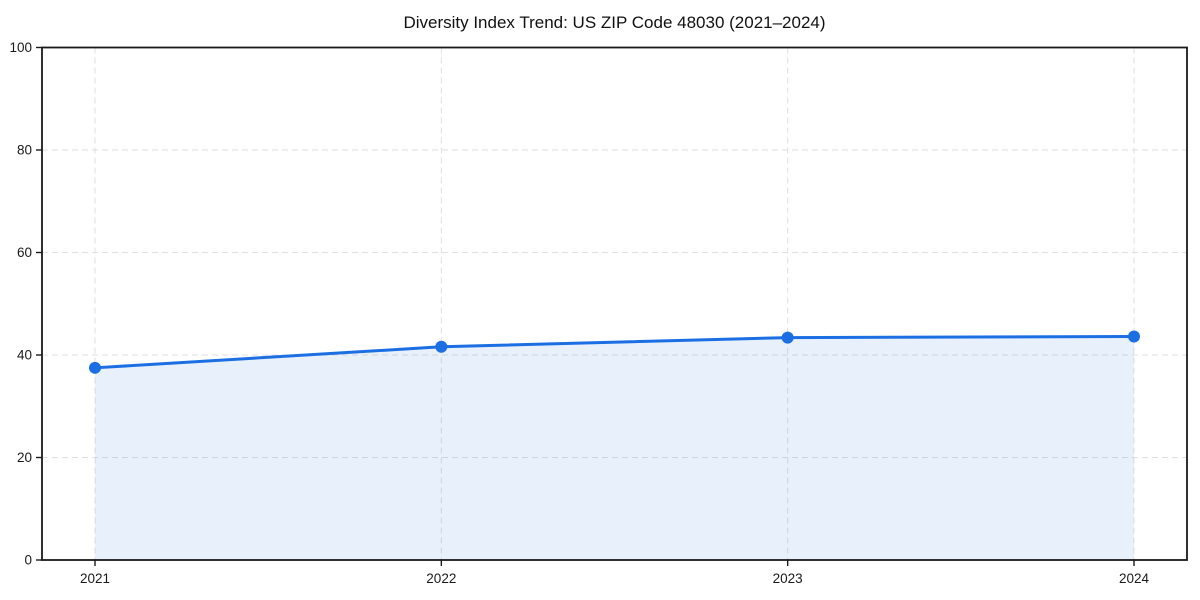  What do you see at coordinates (1134, 578) in the screenshot?
I see `x-axis-tick-label: 2024` at bounding box center [1134, 578].